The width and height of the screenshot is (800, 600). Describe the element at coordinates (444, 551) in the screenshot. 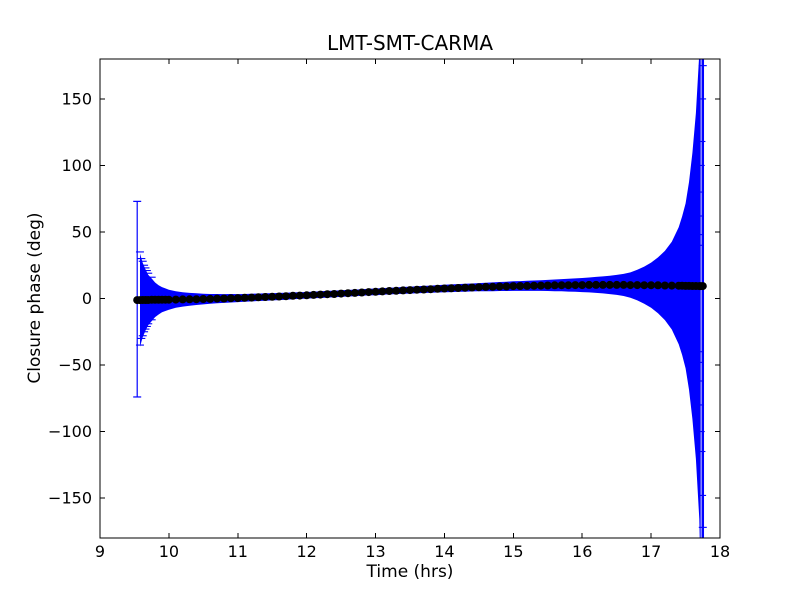

I see `x-tick-label: 14` at that location.